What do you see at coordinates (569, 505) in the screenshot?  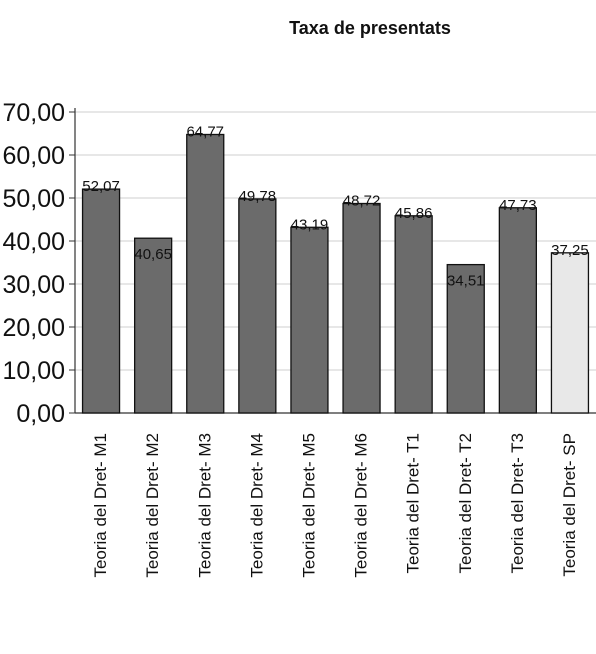 I see `x-tick-label: Teoria del Dret- SP` at bounding box center [569, 505].